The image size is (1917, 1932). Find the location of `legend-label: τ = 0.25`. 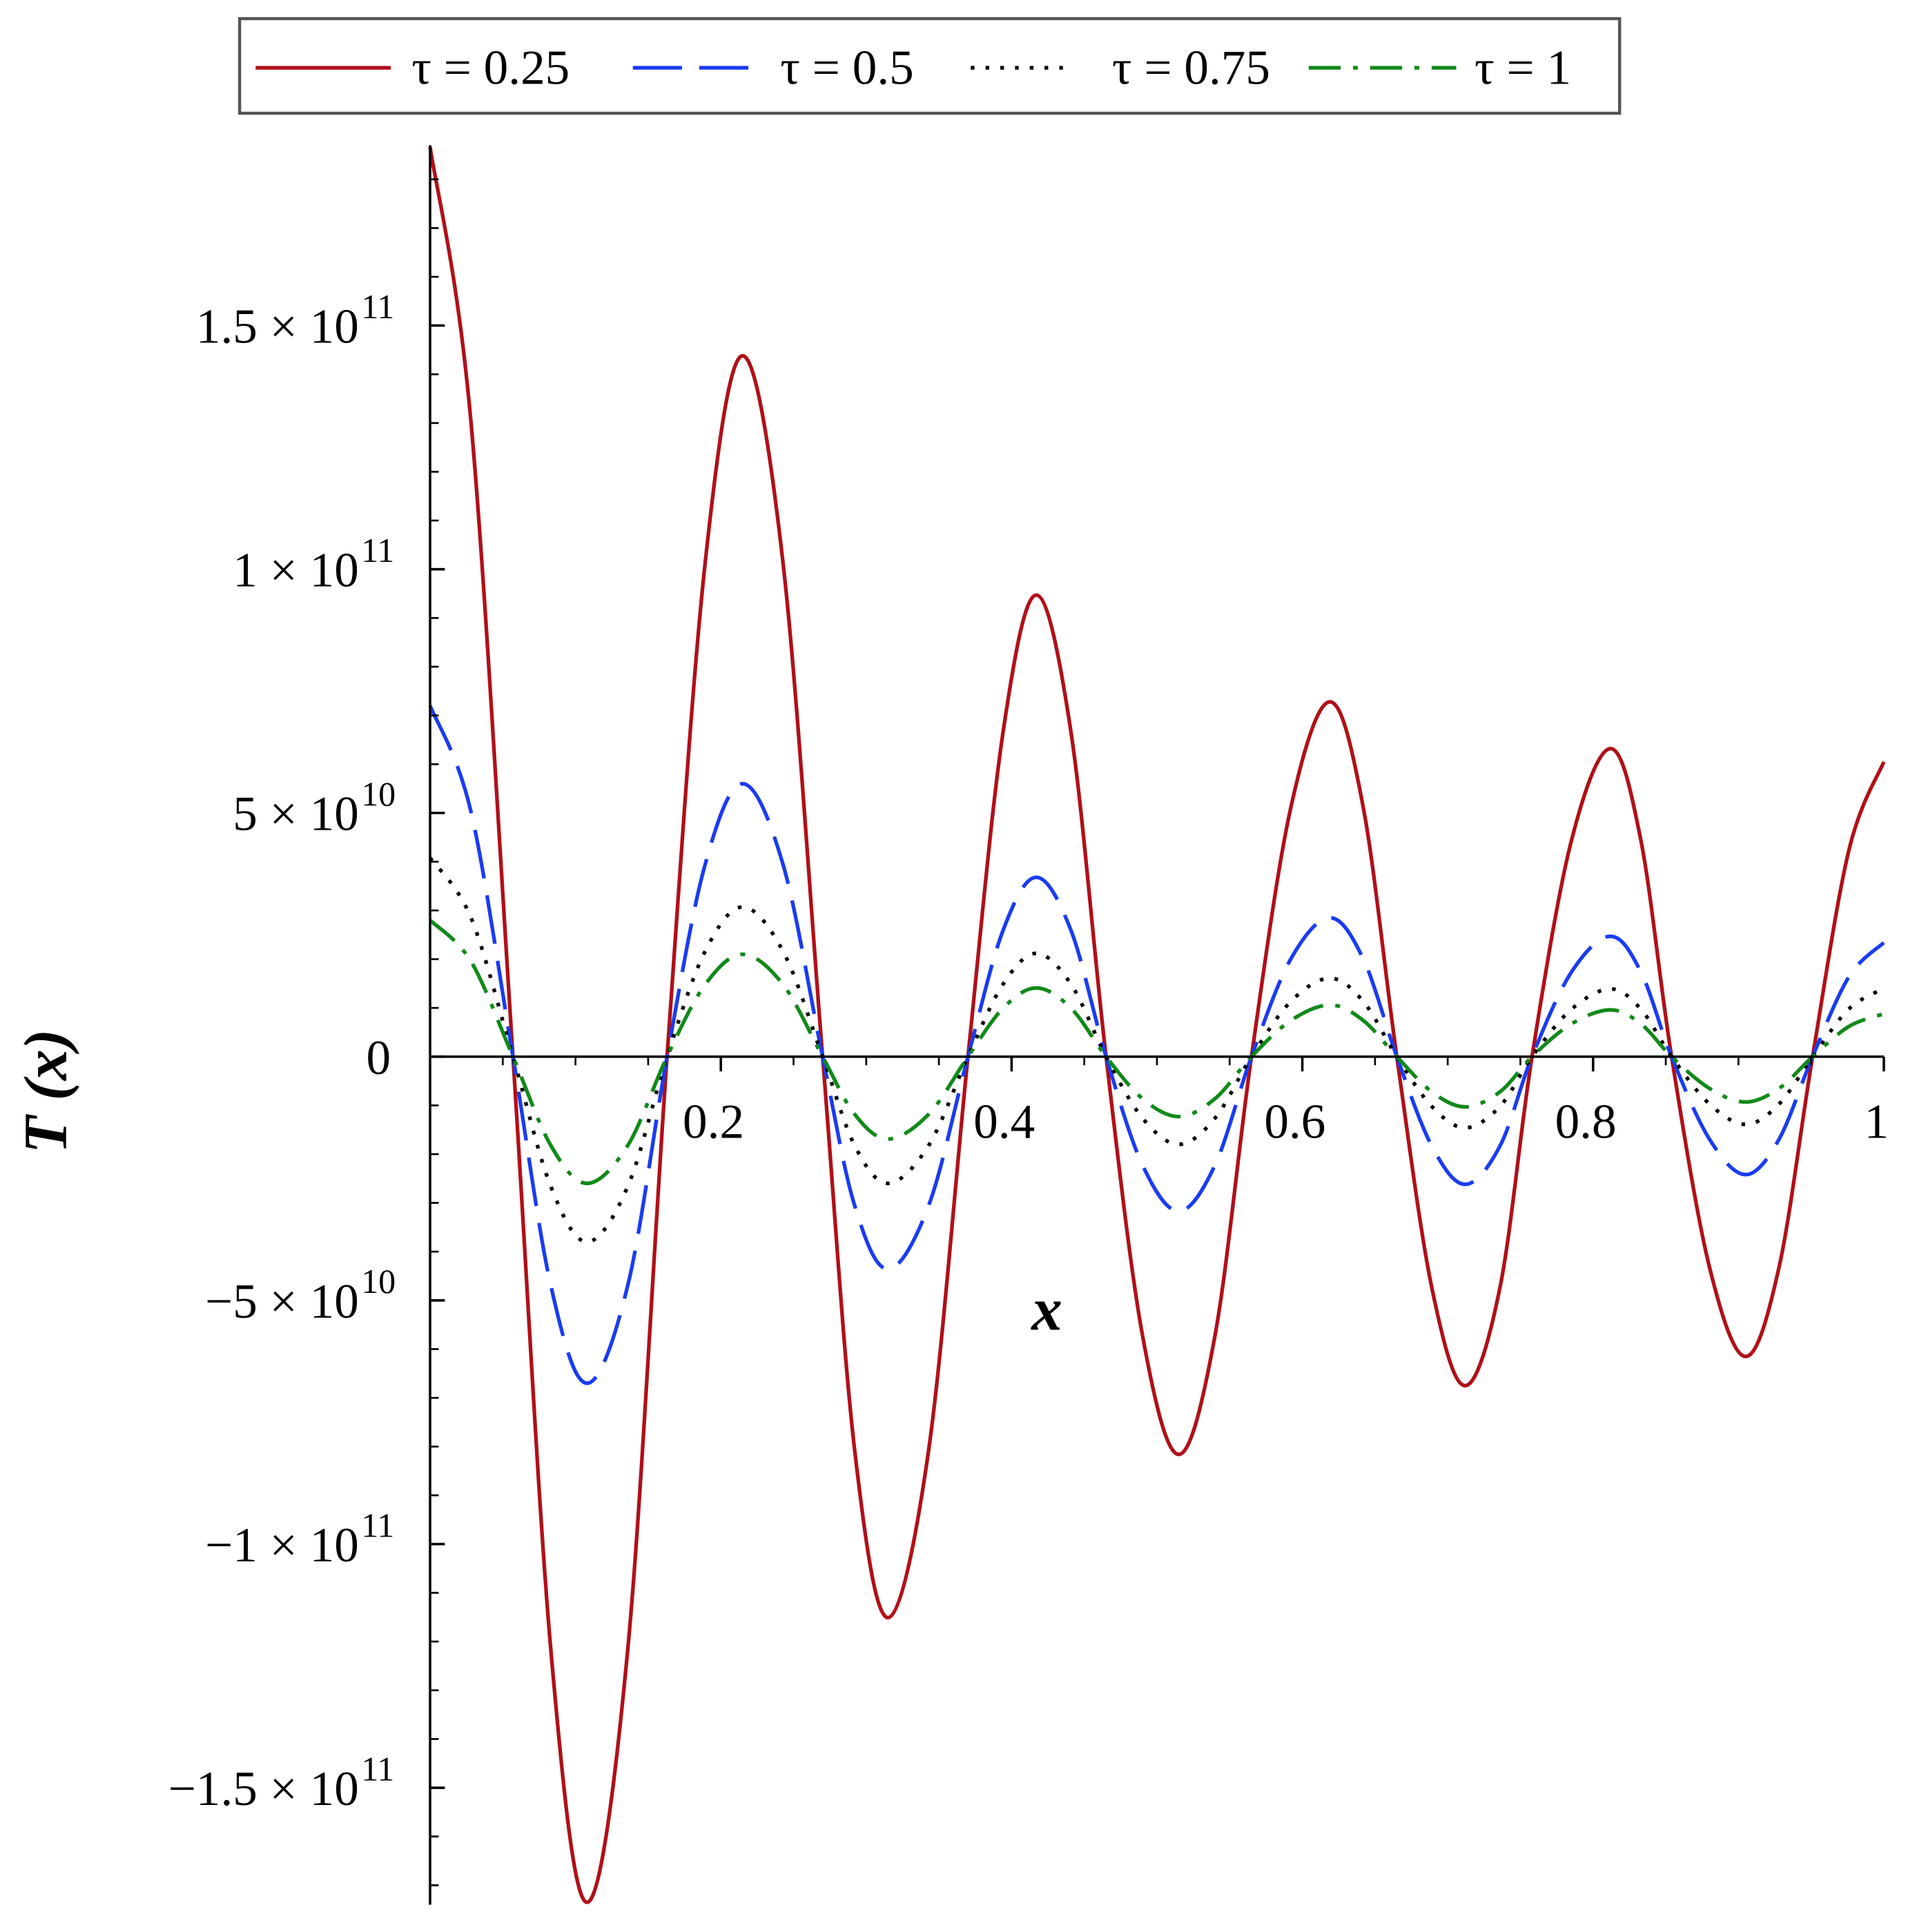

legend-label: τ = 0.25 is located at coordinates (491, 68).